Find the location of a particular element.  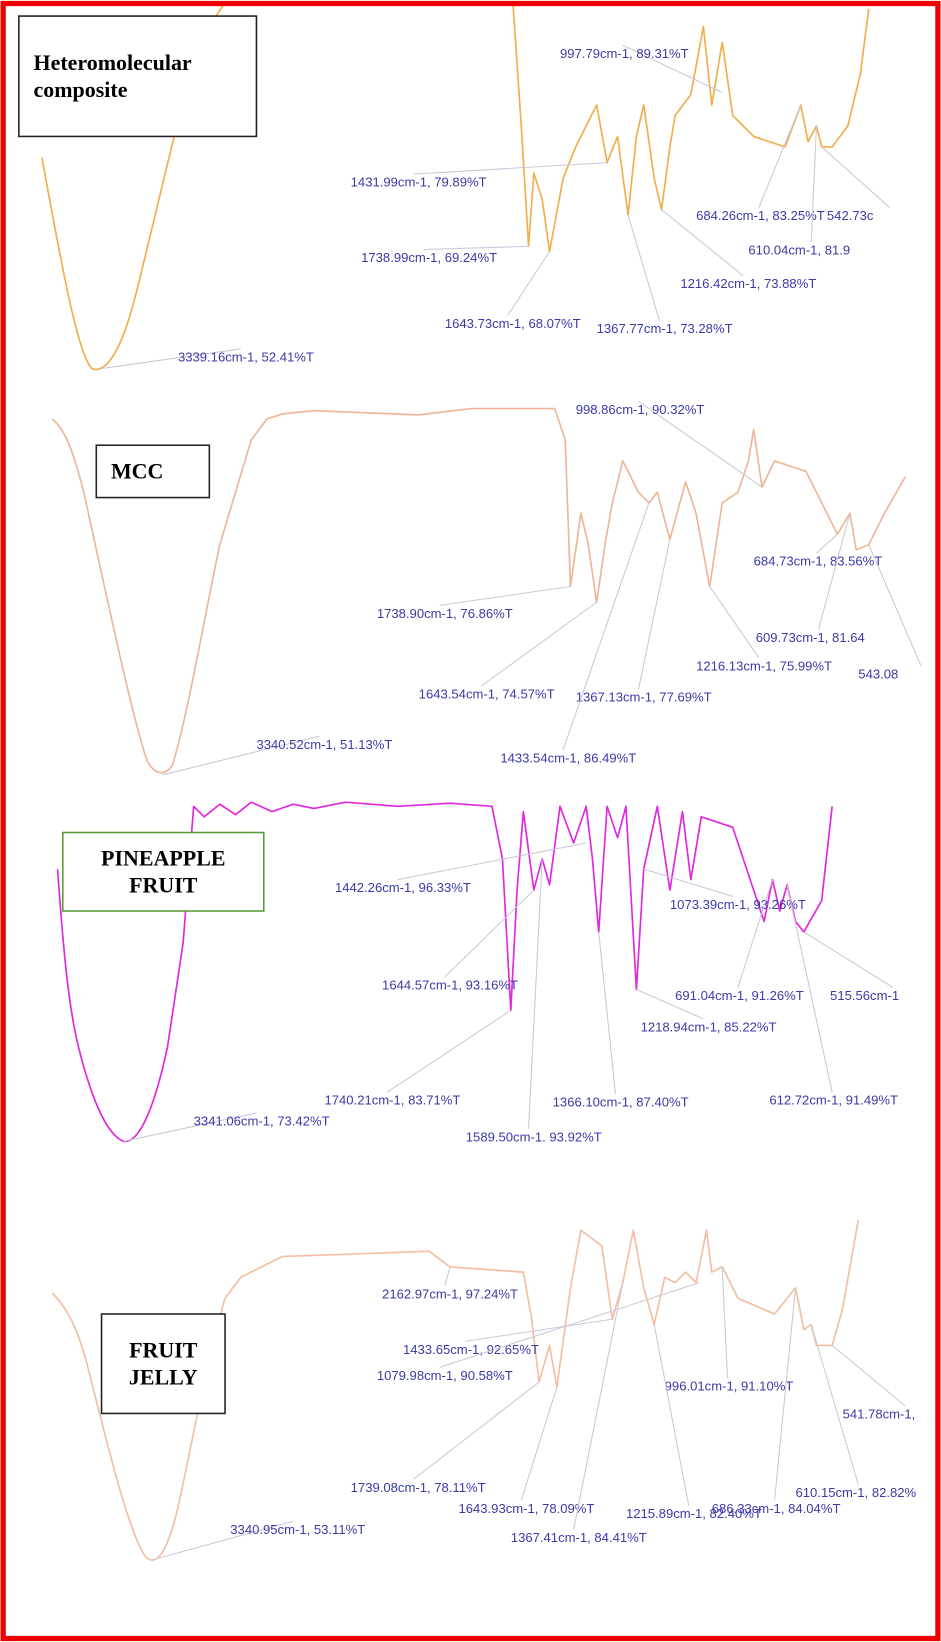

peak-annotation: 996.01cm-1, 91.10%T is located at coordinates (729, 1385).